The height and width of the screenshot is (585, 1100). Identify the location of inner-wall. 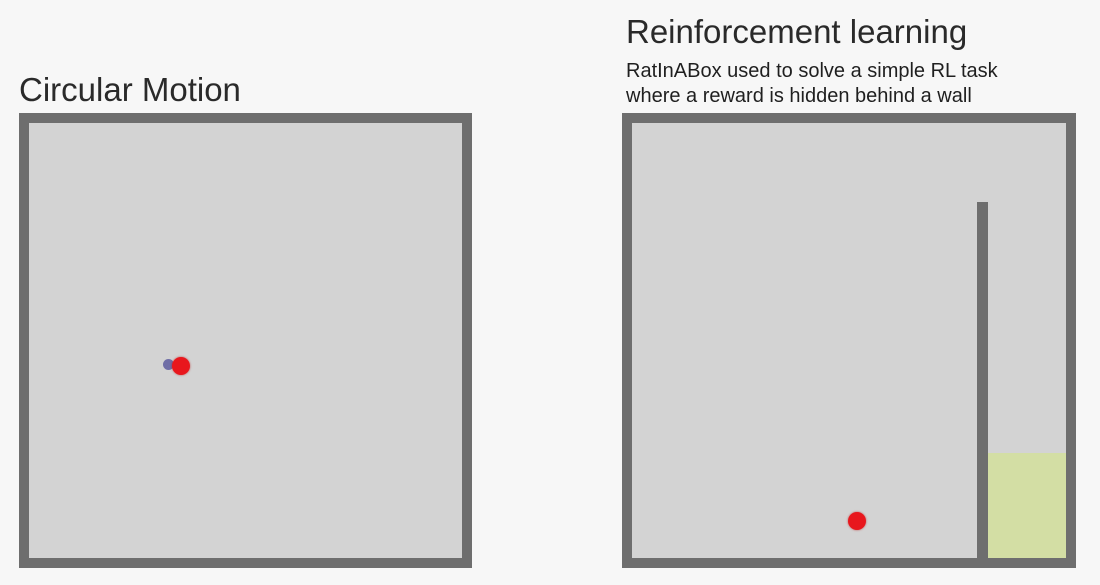
(982, 380).